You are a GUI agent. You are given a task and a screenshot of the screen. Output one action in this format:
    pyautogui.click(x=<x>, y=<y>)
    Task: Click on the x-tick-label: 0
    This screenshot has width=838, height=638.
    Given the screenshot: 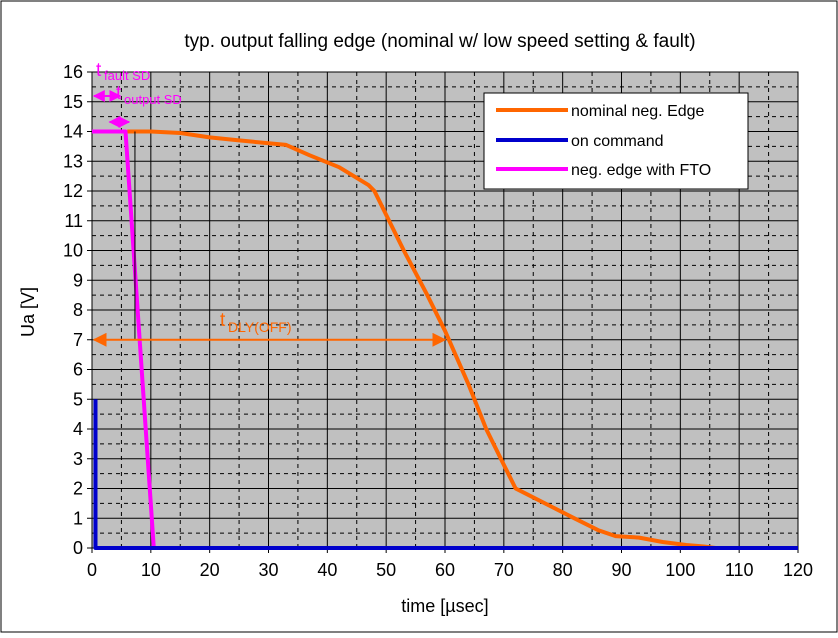 What is the action you would take?
    pyautogui.click(x=92, y=570)
    